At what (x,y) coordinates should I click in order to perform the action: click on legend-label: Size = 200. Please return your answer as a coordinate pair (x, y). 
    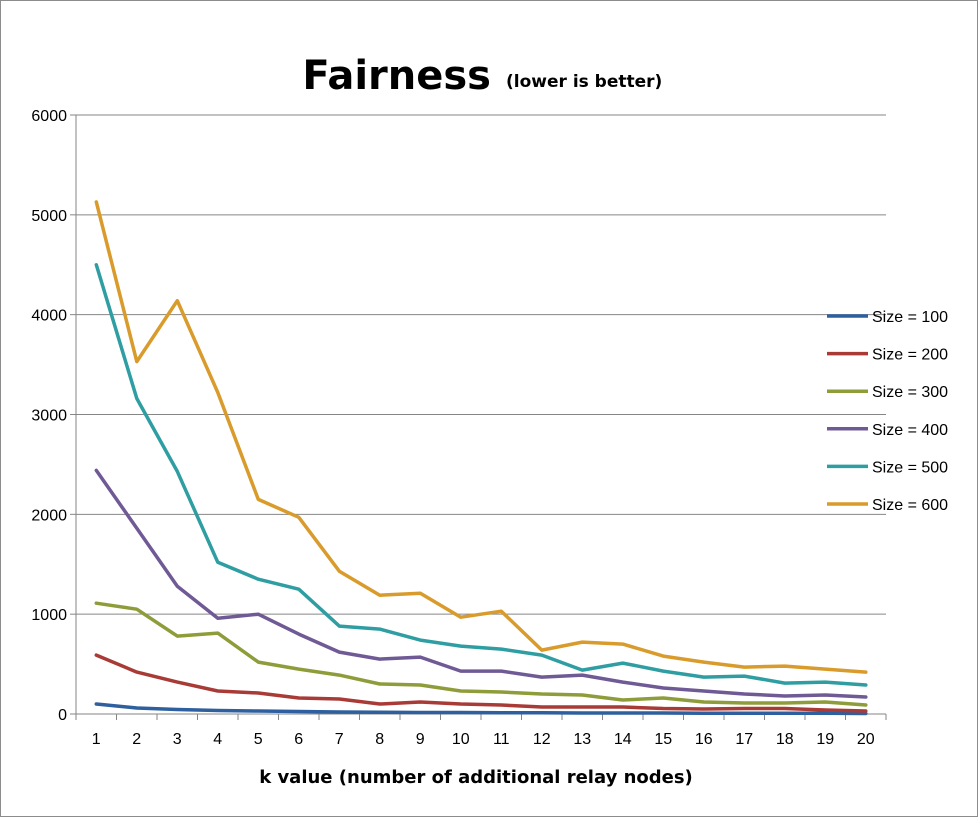
    Looking at the image, I should click on (910, 355).